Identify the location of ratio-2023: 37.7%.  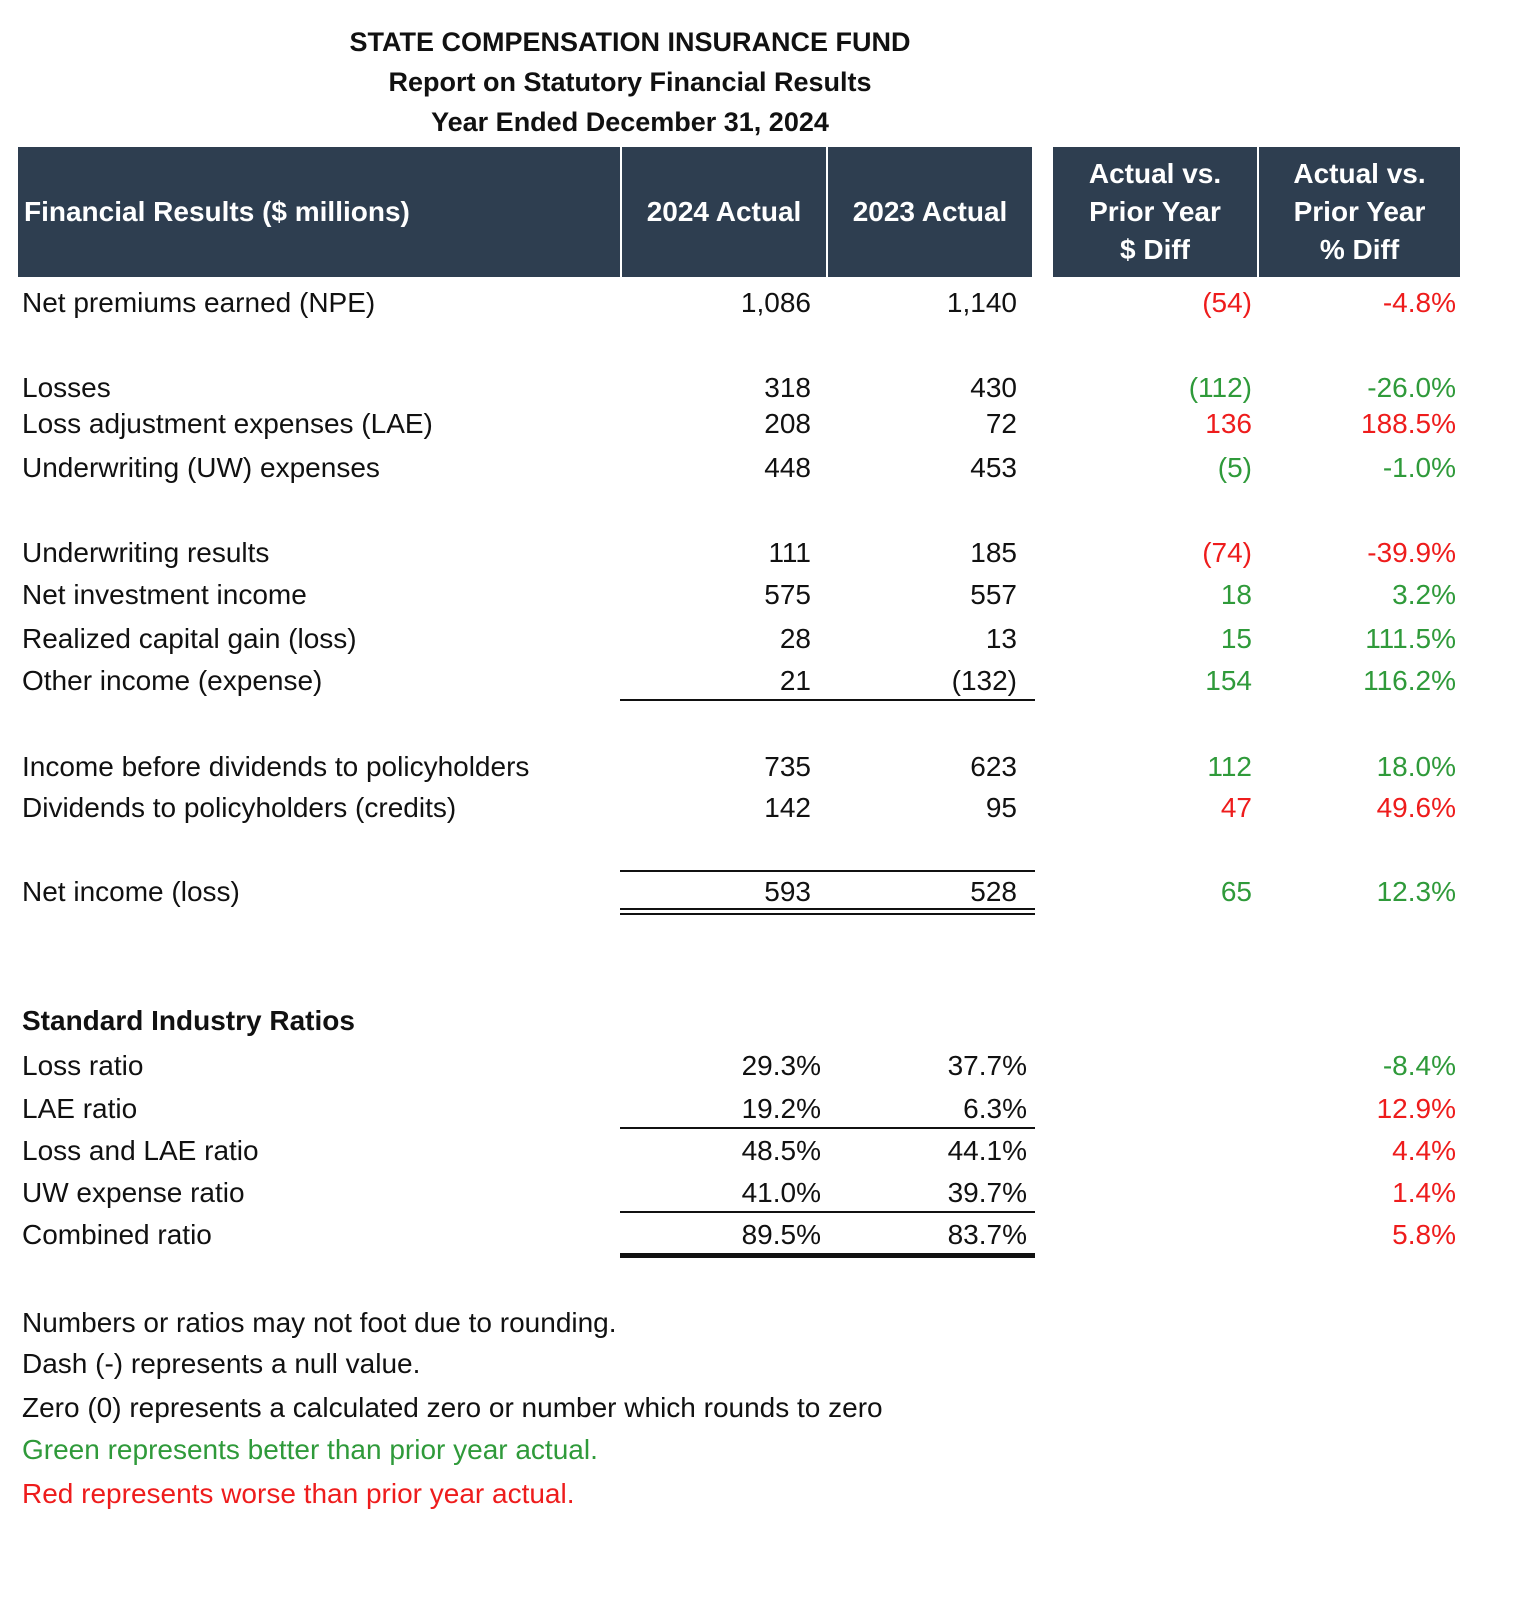
(987, 1065).